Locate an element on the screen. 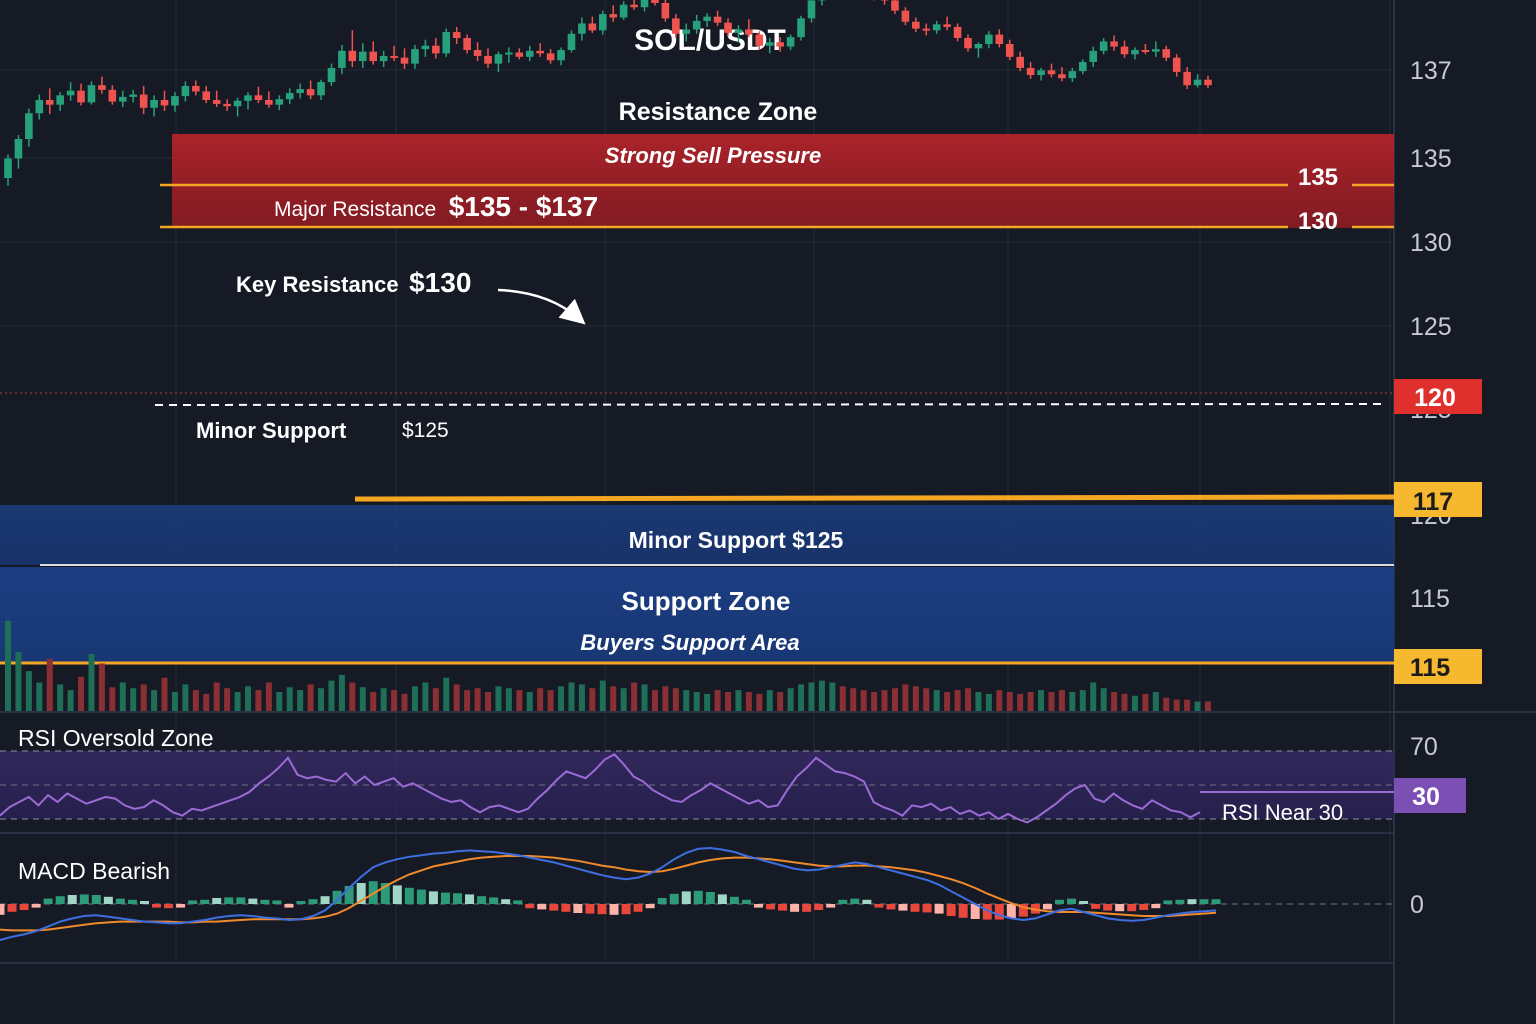  minor-support-dashed-line is located at coordinates (770, 404).